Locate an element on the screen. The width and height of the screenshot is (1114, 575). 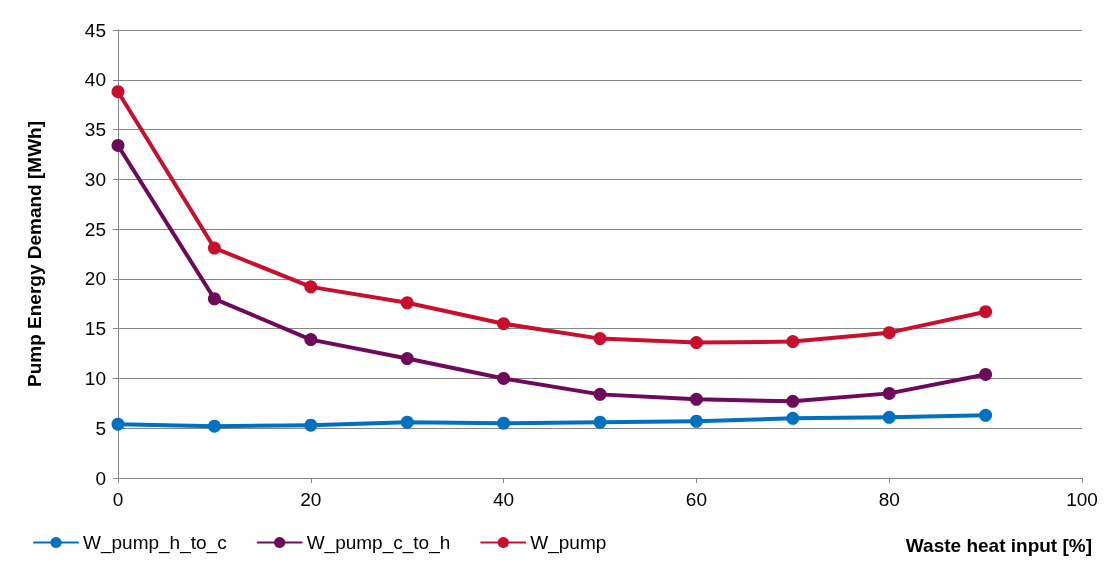
y-tick-label: 5 is located at coordinates (100, 428).